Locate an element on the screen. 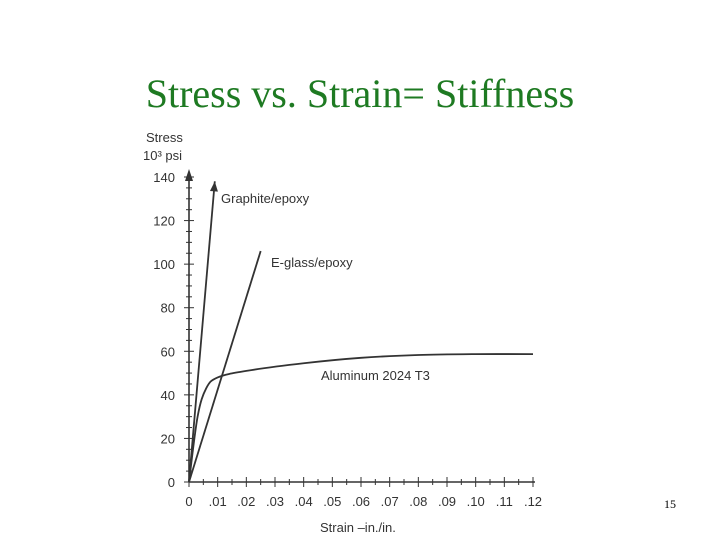 The image size is (720, 540). y-tick-label: 100 is located at coordinates (164, 264).